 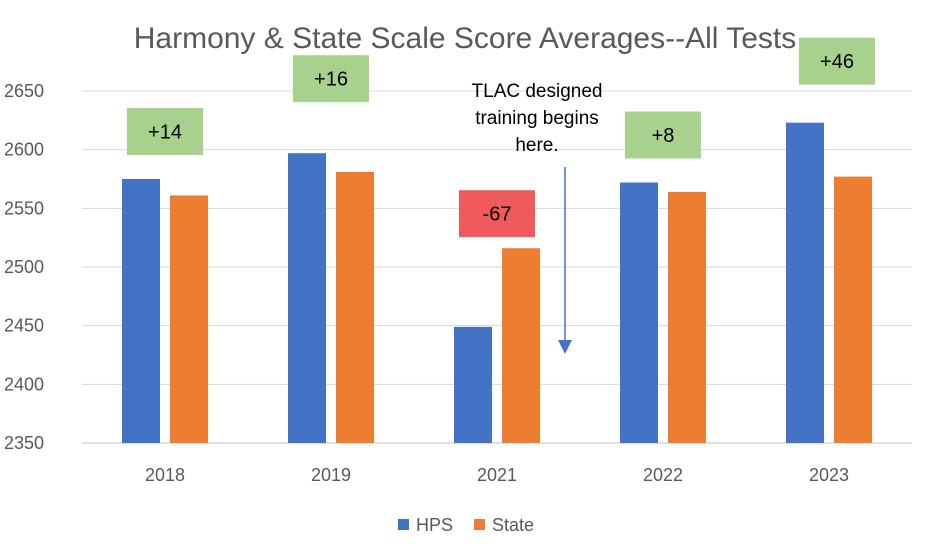 What do you see at coordinates (473, 384) in the screenshot?
I see `bar-hps-2021` at bounding box center [473, 384].